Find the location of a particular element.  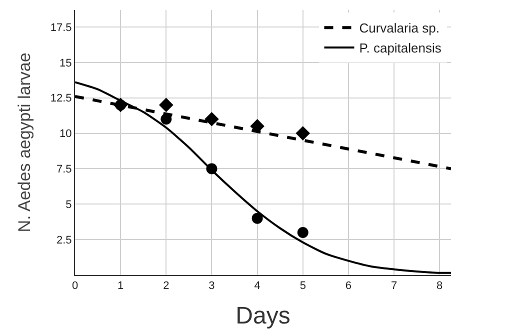

x-tick-label: 8 is located at coordinates (439, 286).